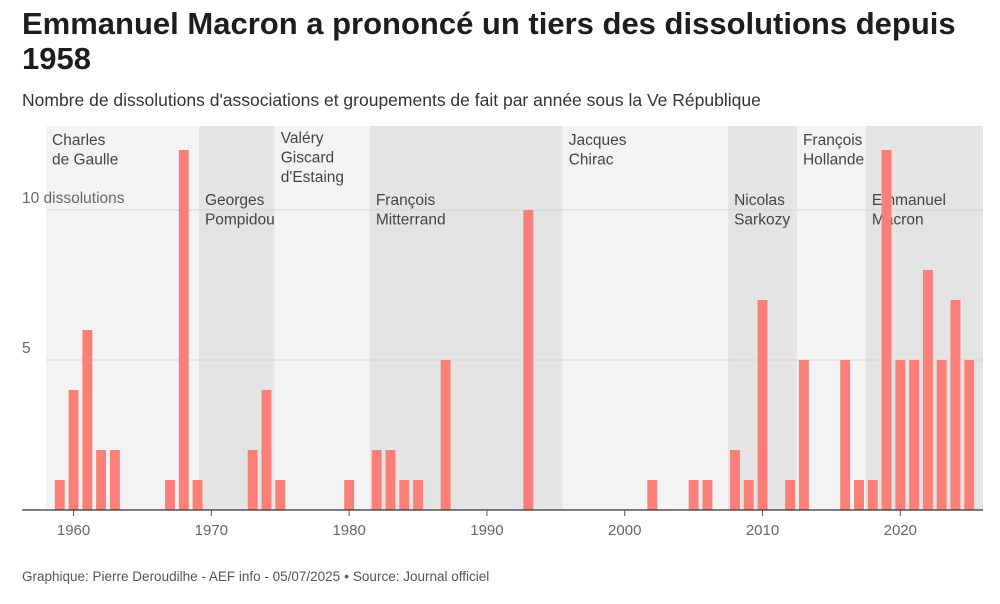 The height and width of the screenshot is (604, 1000). I want to click on y-tick-label: 5, so click(26, 348).